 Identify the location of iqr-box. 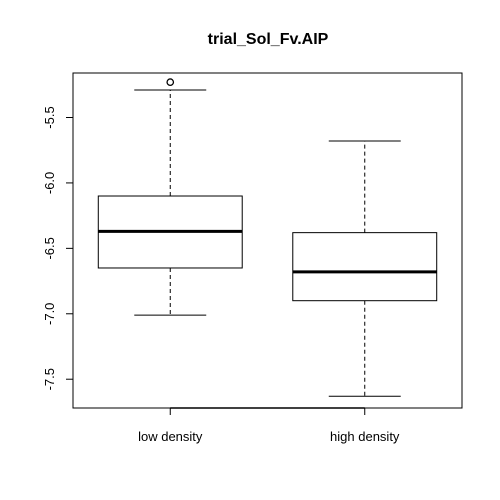
(365, 267).